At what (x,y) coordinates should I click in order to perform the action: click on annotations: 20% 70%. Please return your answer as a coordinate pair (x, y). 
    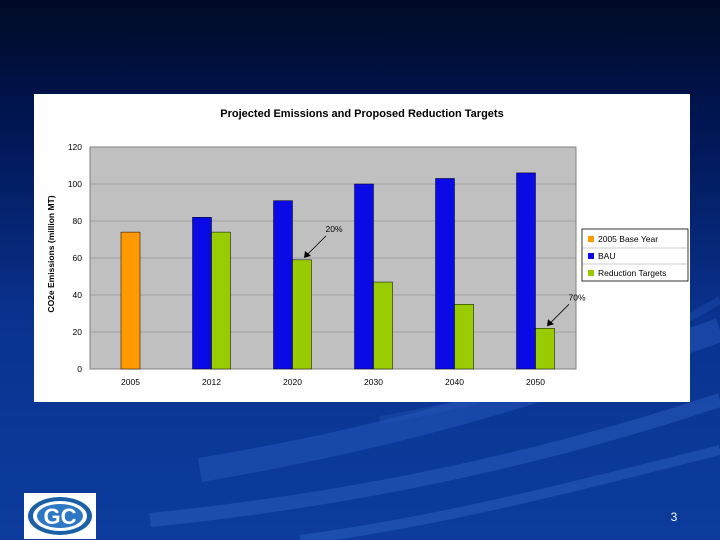
    Looking at the image, I should click on (445, 275).